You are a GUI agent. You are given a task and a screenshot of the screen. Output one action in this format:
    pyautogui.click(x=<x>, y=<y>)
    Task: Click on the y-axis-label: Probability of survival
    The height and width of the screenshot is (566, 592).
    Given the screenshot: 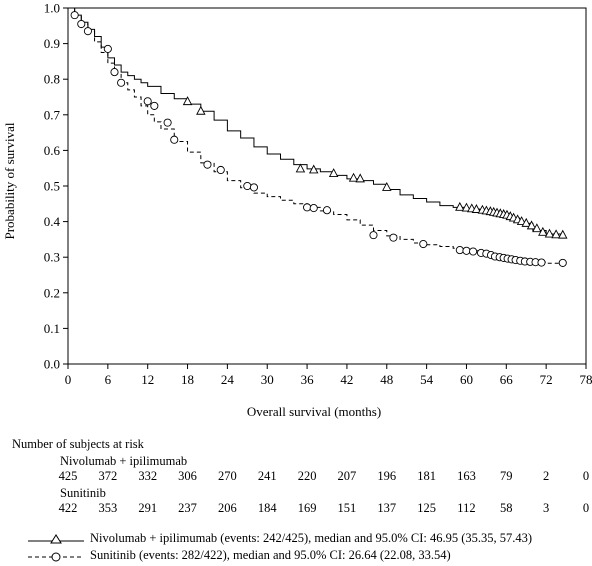 What is the action you would take?
    pyautogui.click(x=9, y=180)
    